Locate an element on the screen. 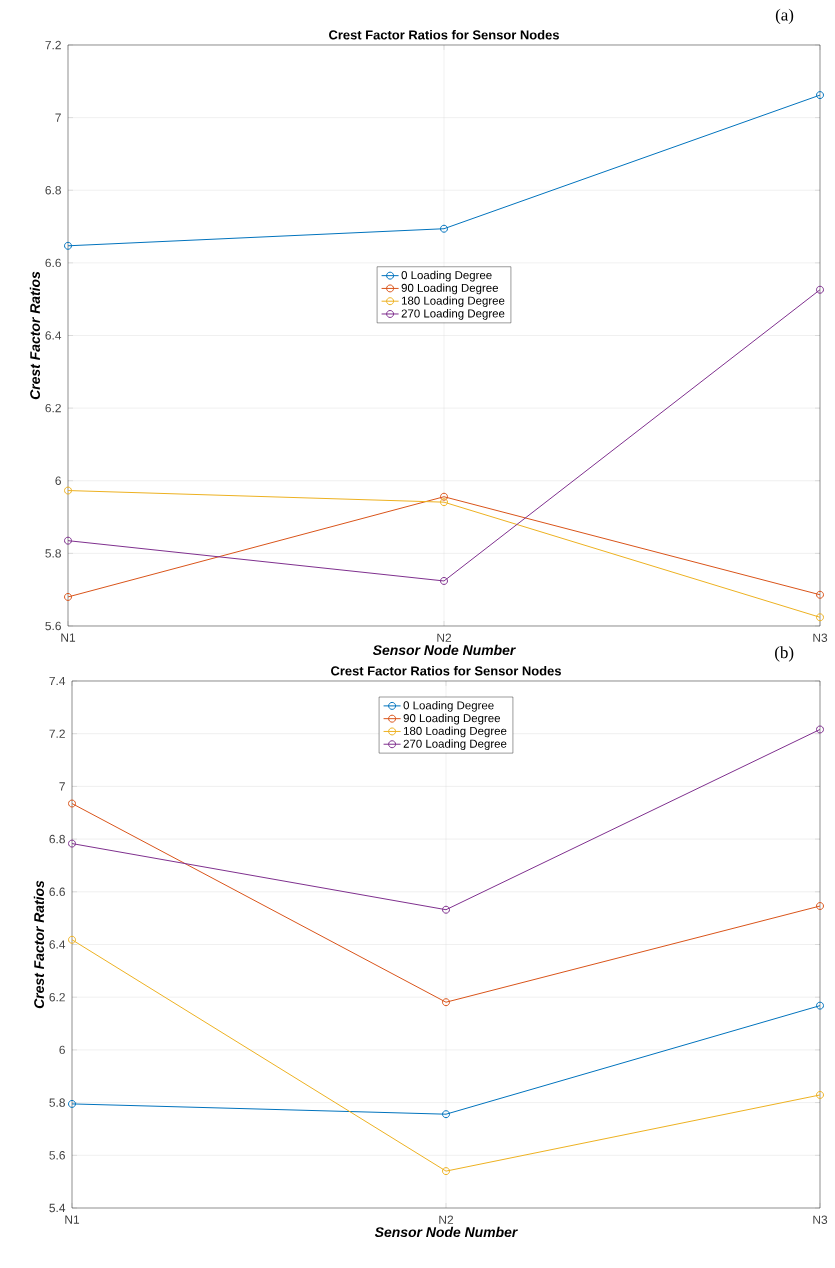 The height and width of the screenshot is (1268, 835). text: (b) is located at coordinates (784, 654).